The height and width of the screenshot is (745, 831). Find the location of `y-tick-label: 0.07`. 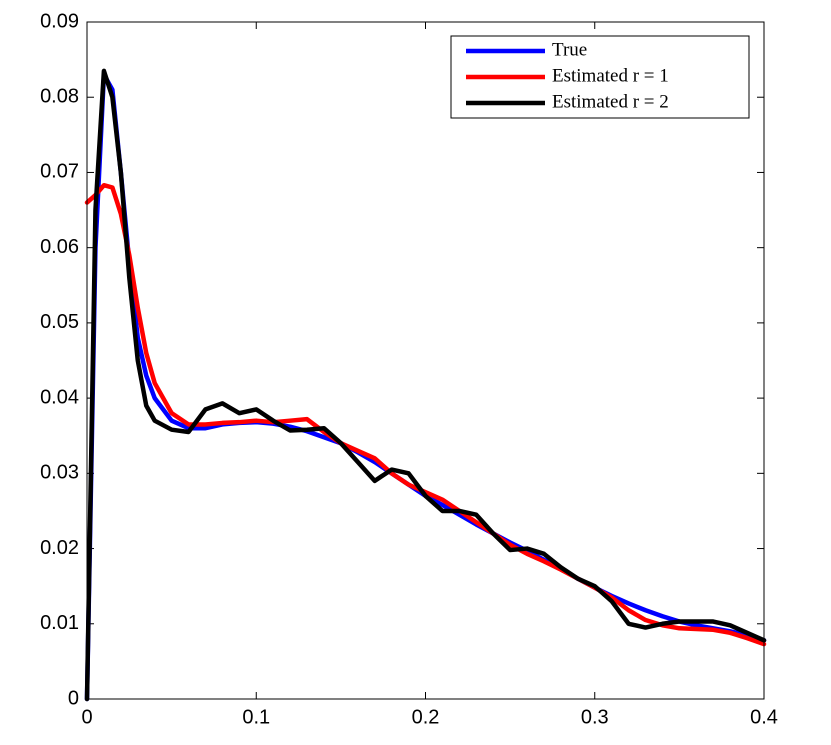

y-tick-label: 0.07 is located at coordinates (59, 172).